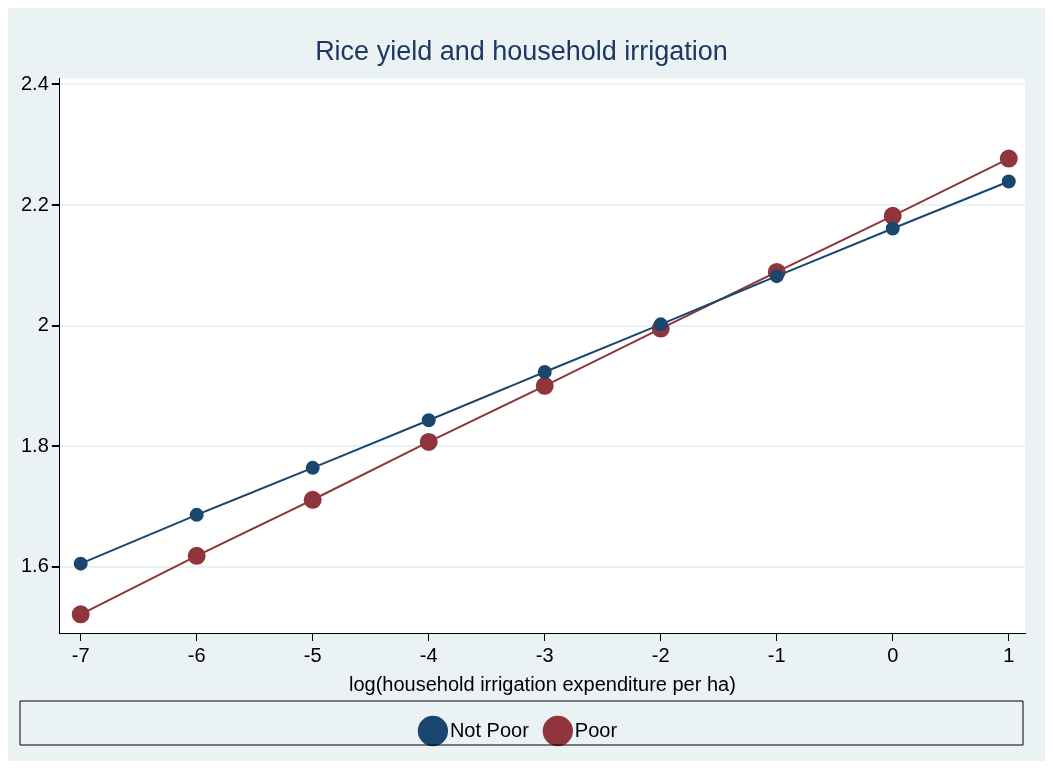 The image size is (1053, 769). I want to click on legend-label: Not Poor, so click(489, 729).